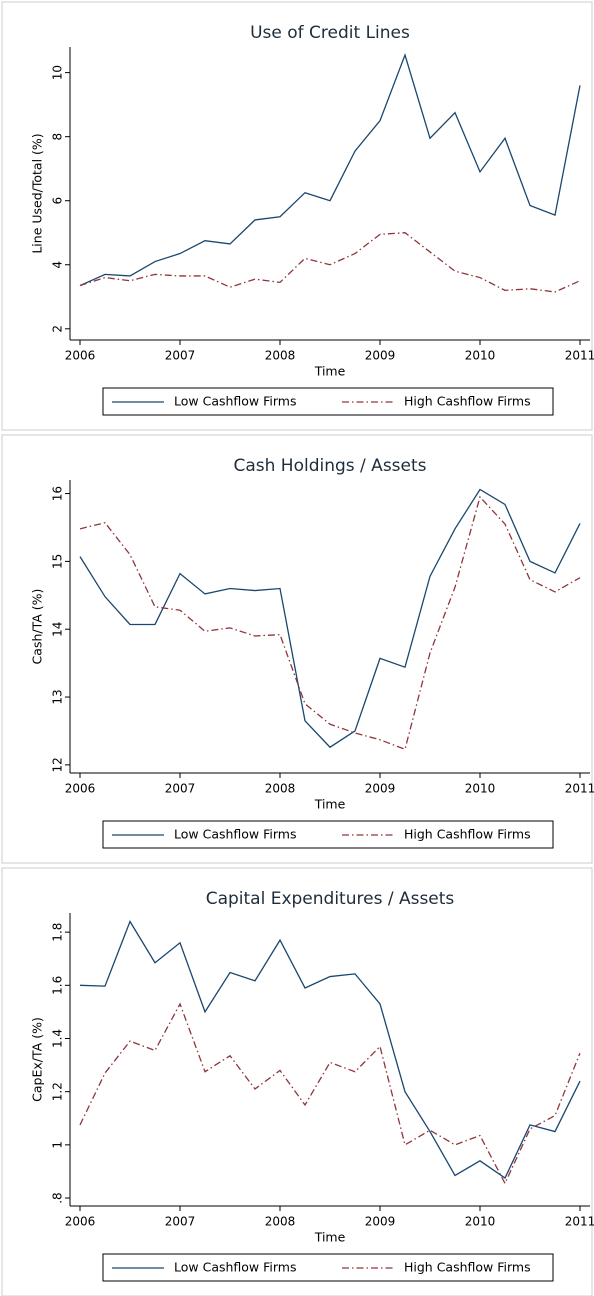 This screenshot has height=1296, width=594. What do you see at coordinates (330, 899) in the screenshot?
I see `chart-title: Capital Expenditures / Assets` at bounding box center [330, 899].